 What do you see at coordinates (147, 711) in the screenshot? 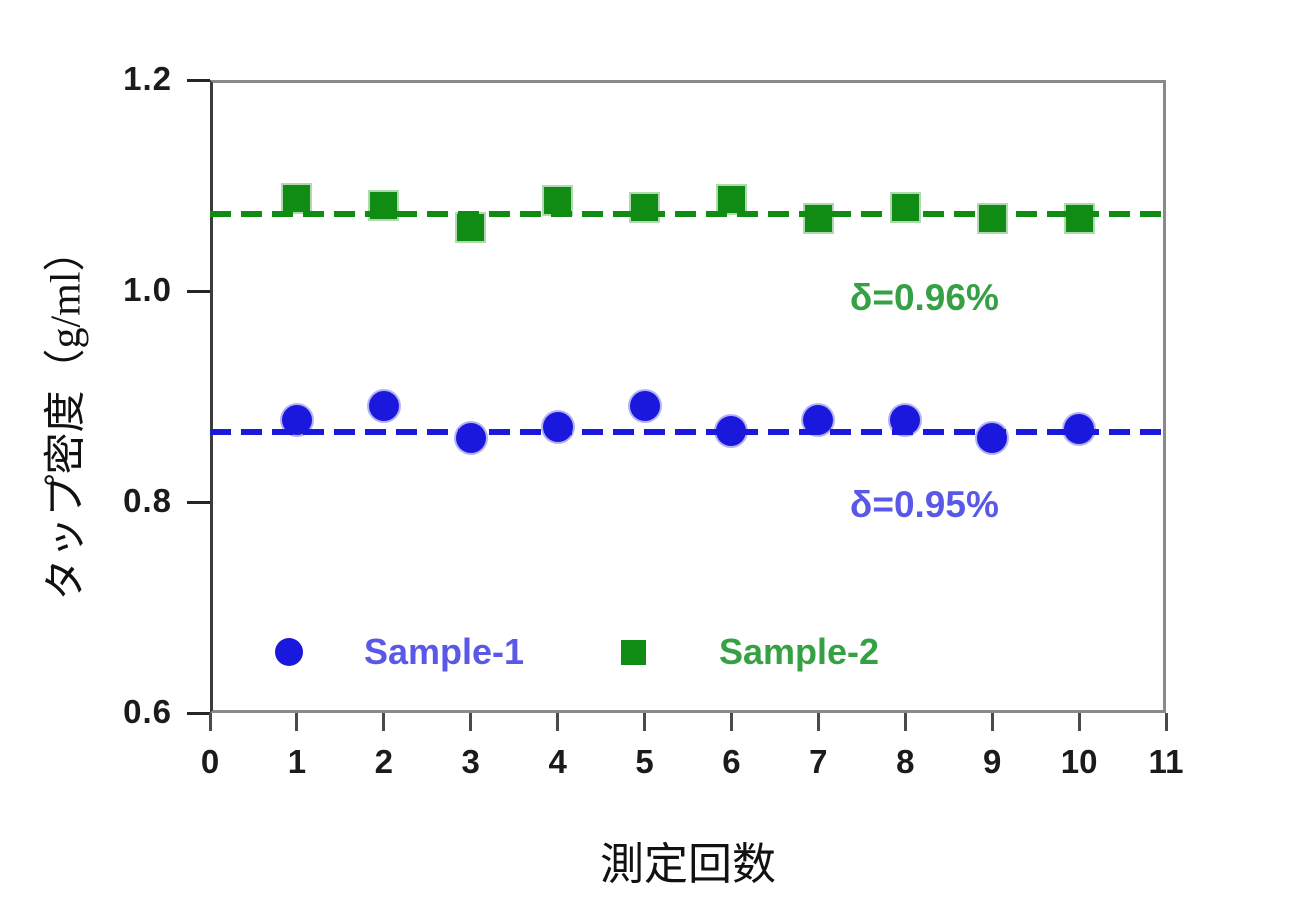
I see `y-tick-label: 0.6` at bounding box center [147, 711].